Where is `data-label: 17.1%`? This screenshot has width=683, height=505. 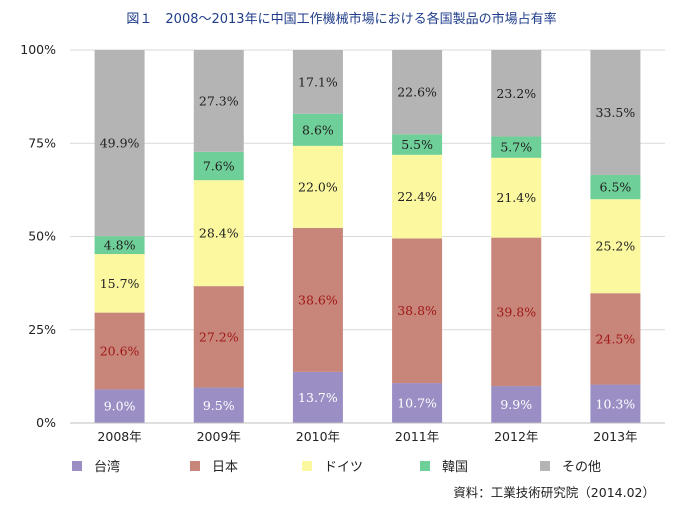 data-label: 17.1% is located at coordinates (318, 81).